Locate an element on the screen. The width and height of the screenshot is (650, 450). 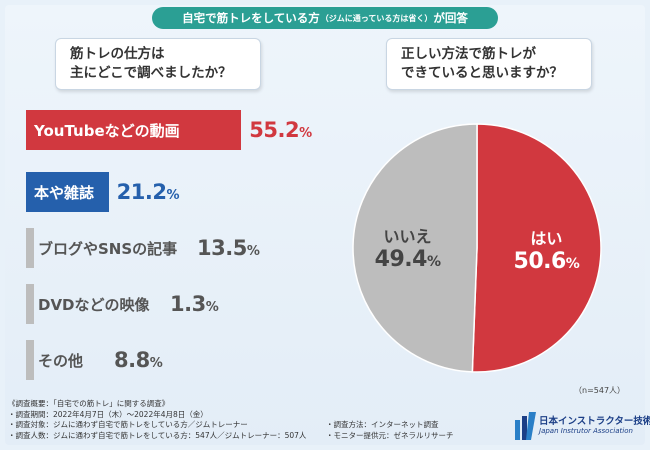
bar: DVDなどの映像 is located at coordinates (94, 304).